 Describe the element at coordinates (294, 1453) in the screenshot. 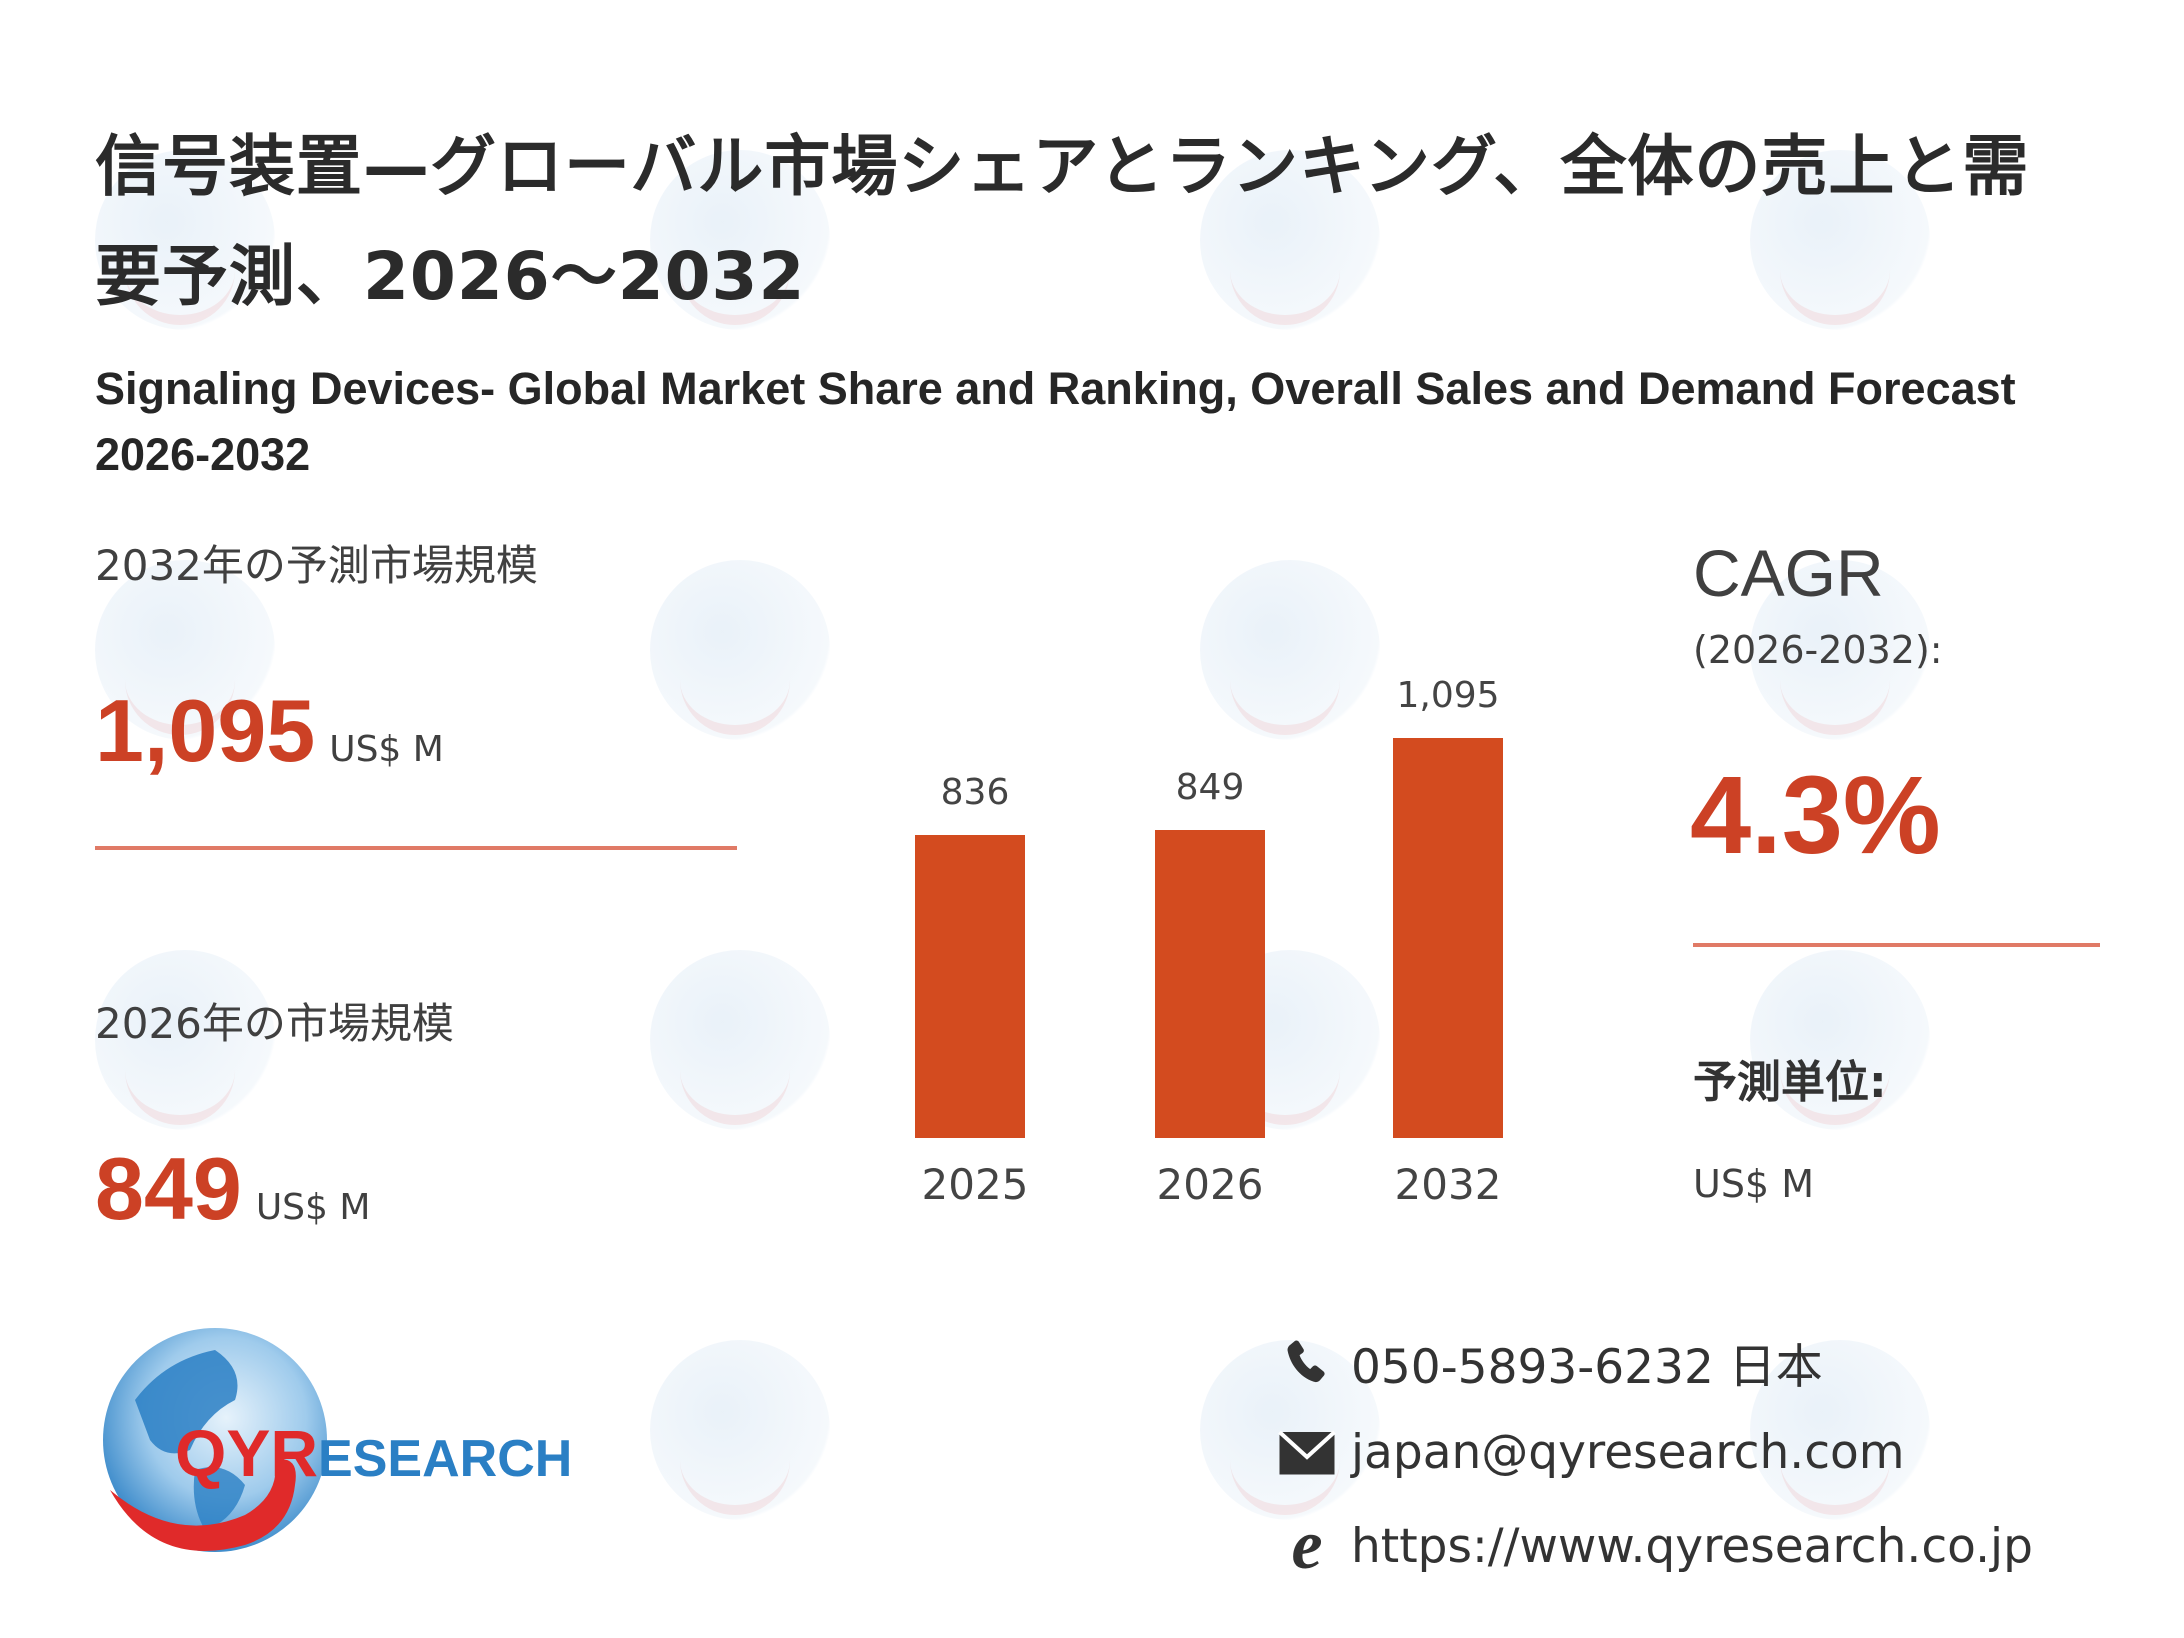

I see `logo-text-r: R` at that location.